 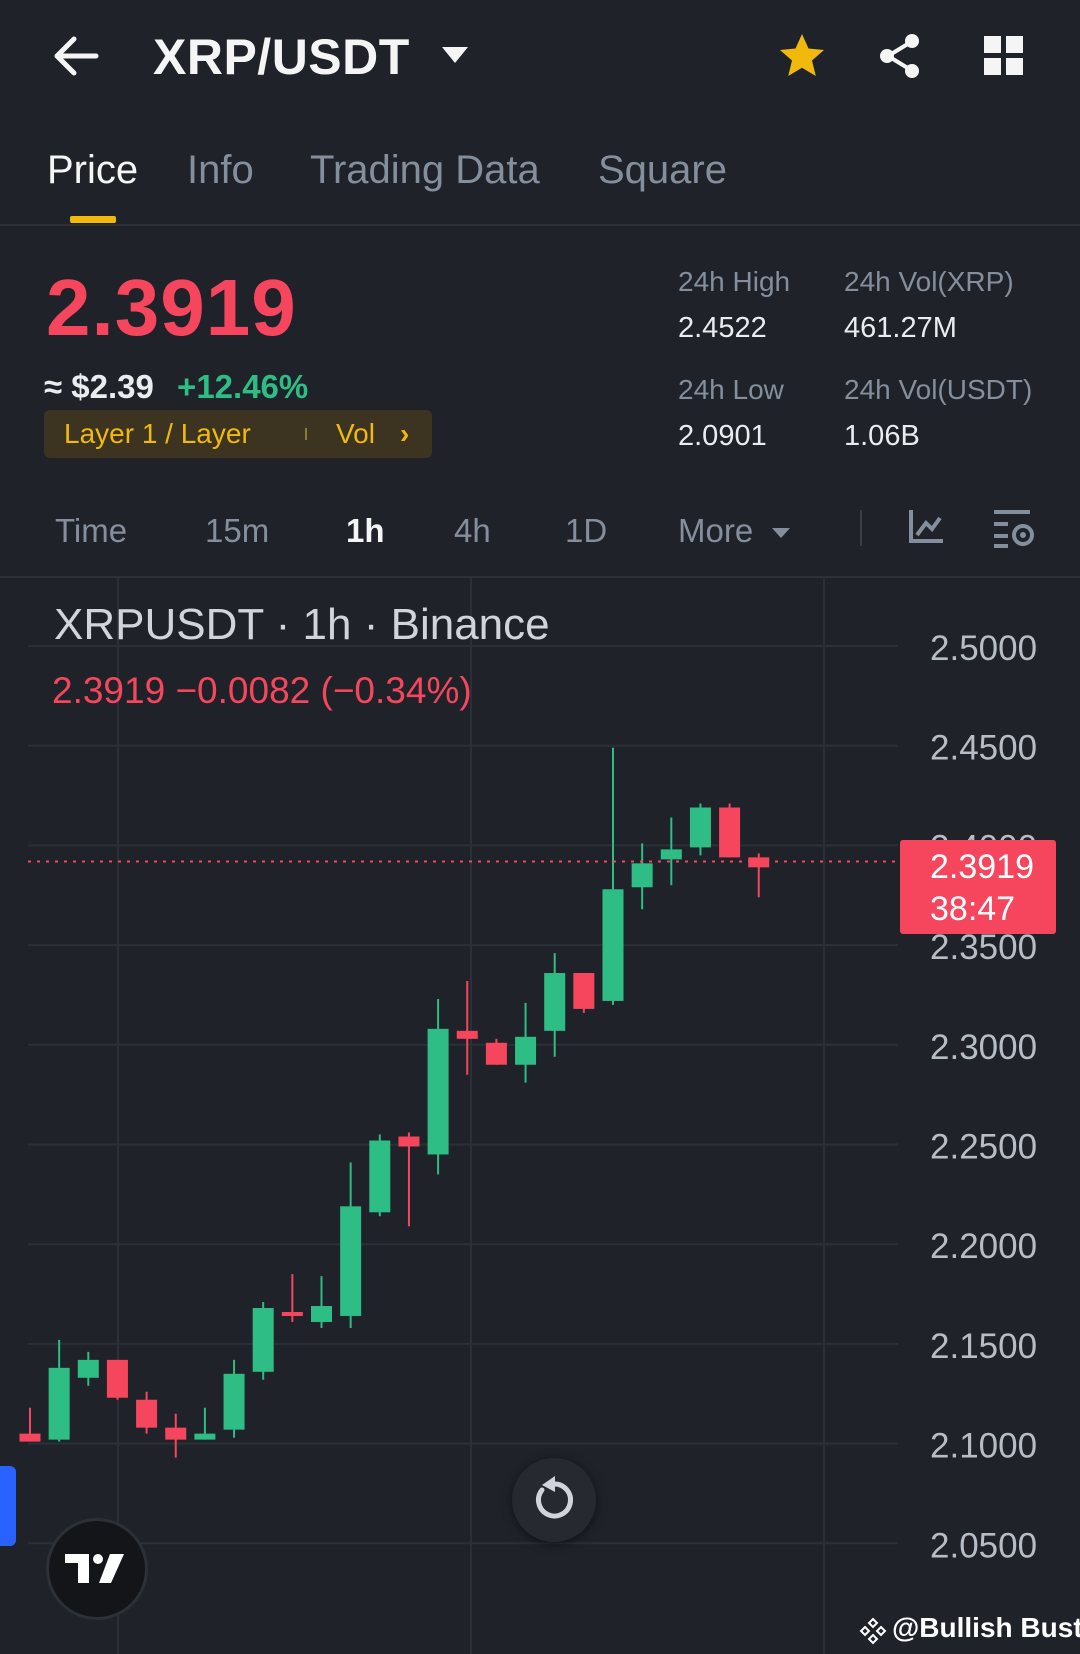 What do you see at coordinates (734, 305) in the screenshot?
I see `stat-24h-high: 24h High 2.4522` at bounding box center [734, 305].